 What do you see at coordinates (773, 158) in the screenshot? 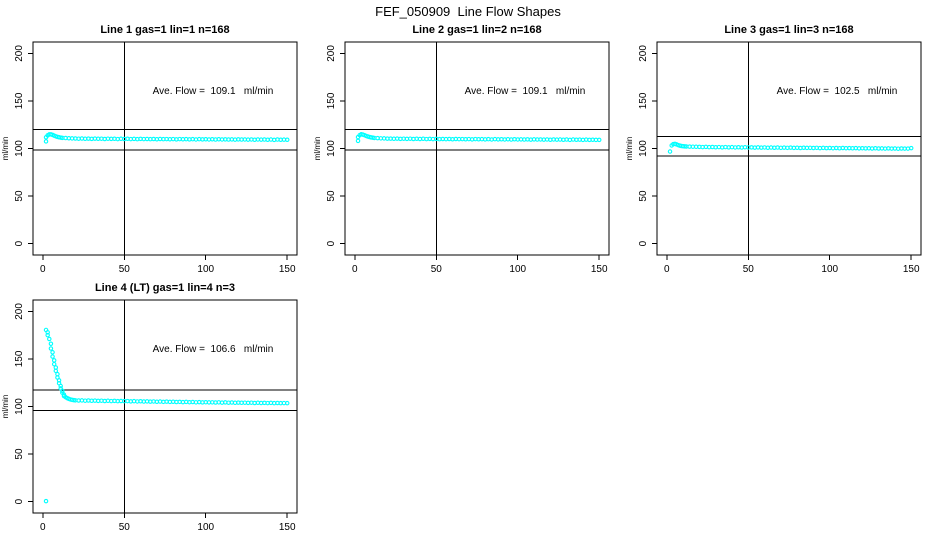
I see `line-3-flow-chart: 0 50 100 150 0 50 100 150 200 ml/min` at bounding box center [773, 158].